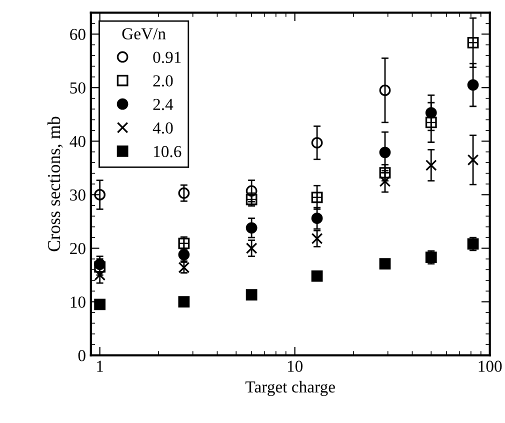  I want to click on y-tick-label: 0, so click(82, 356).